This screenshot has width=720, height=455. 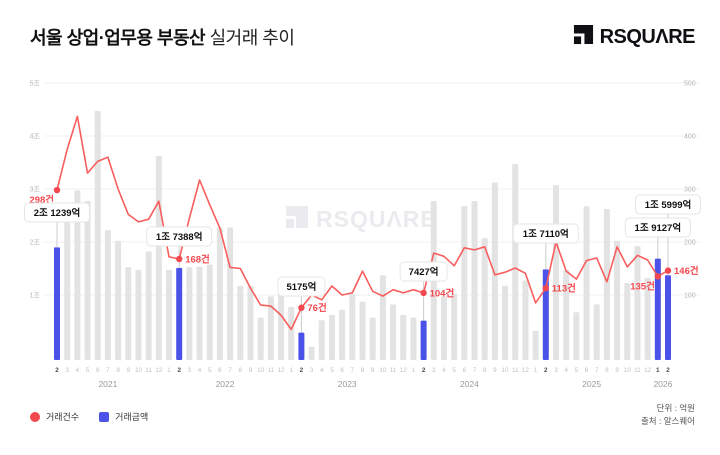 I want to click on source-note: 출처 : 알스퀘어, so click(x=667, y=421).